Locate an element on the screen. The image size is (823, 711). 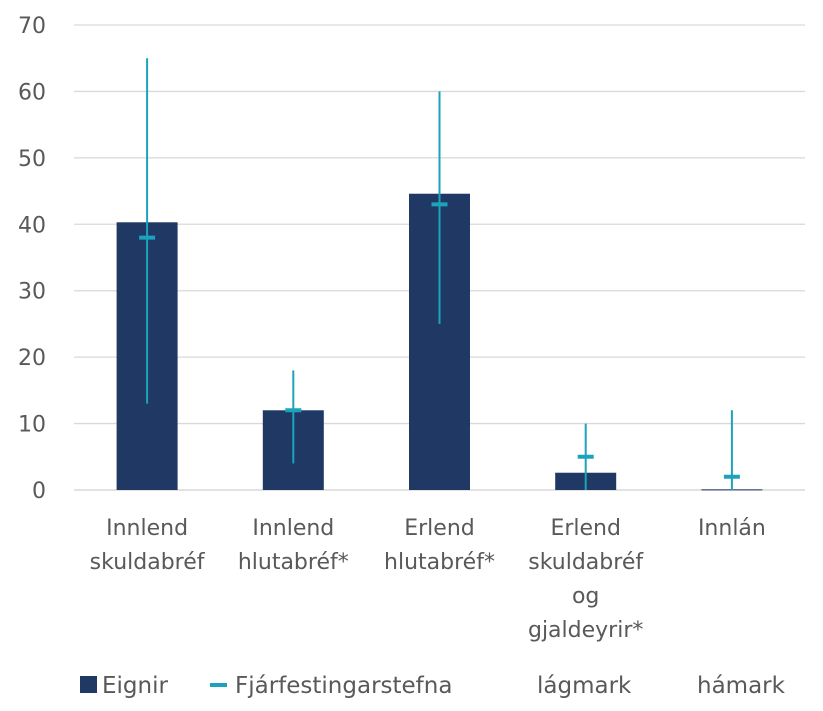
y-tick-label: 70 is located at coordinates (32, 26).